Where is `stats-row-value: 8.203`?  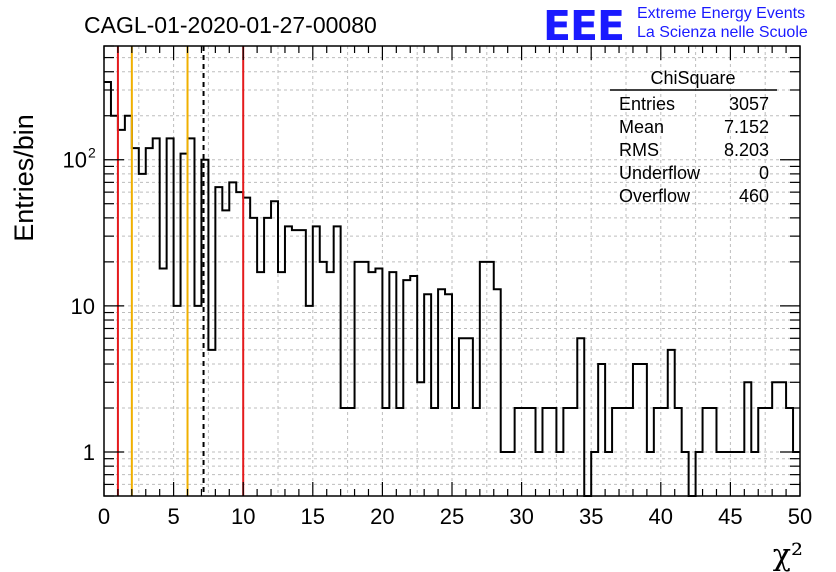 stats-row-value: 8.203 is located at coordinates (746, 150).